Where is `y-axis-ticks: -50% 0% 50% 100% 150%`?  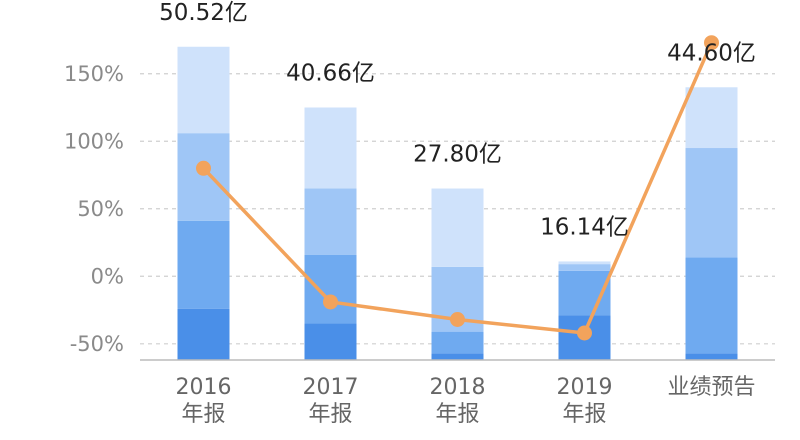 y-axis-ticks: -50% 0% 50% 100% 150% is located at coordinates (94, 209).